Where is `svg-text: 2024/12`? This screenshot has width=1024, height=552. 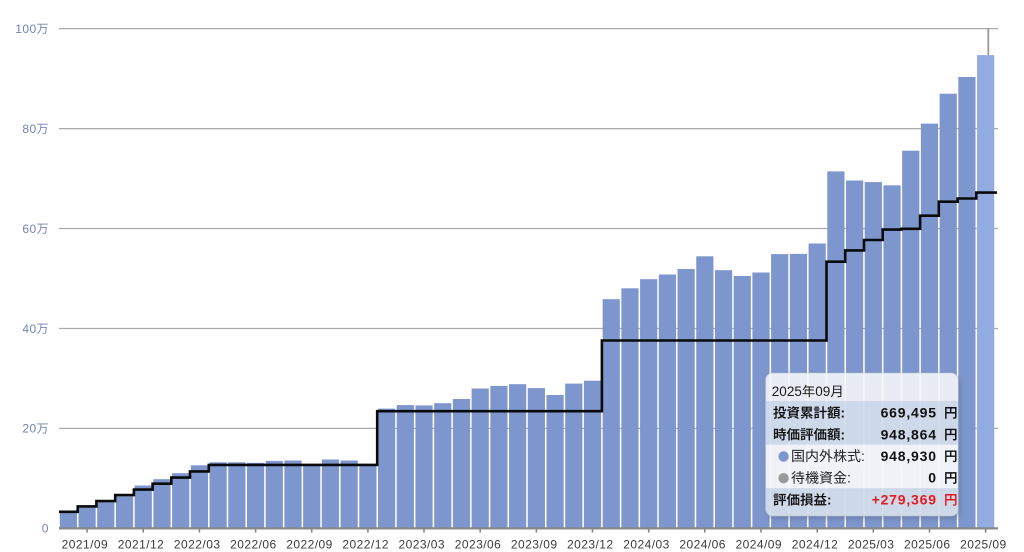
svg-text: 2024/12 is located at coordinates (815, 545).